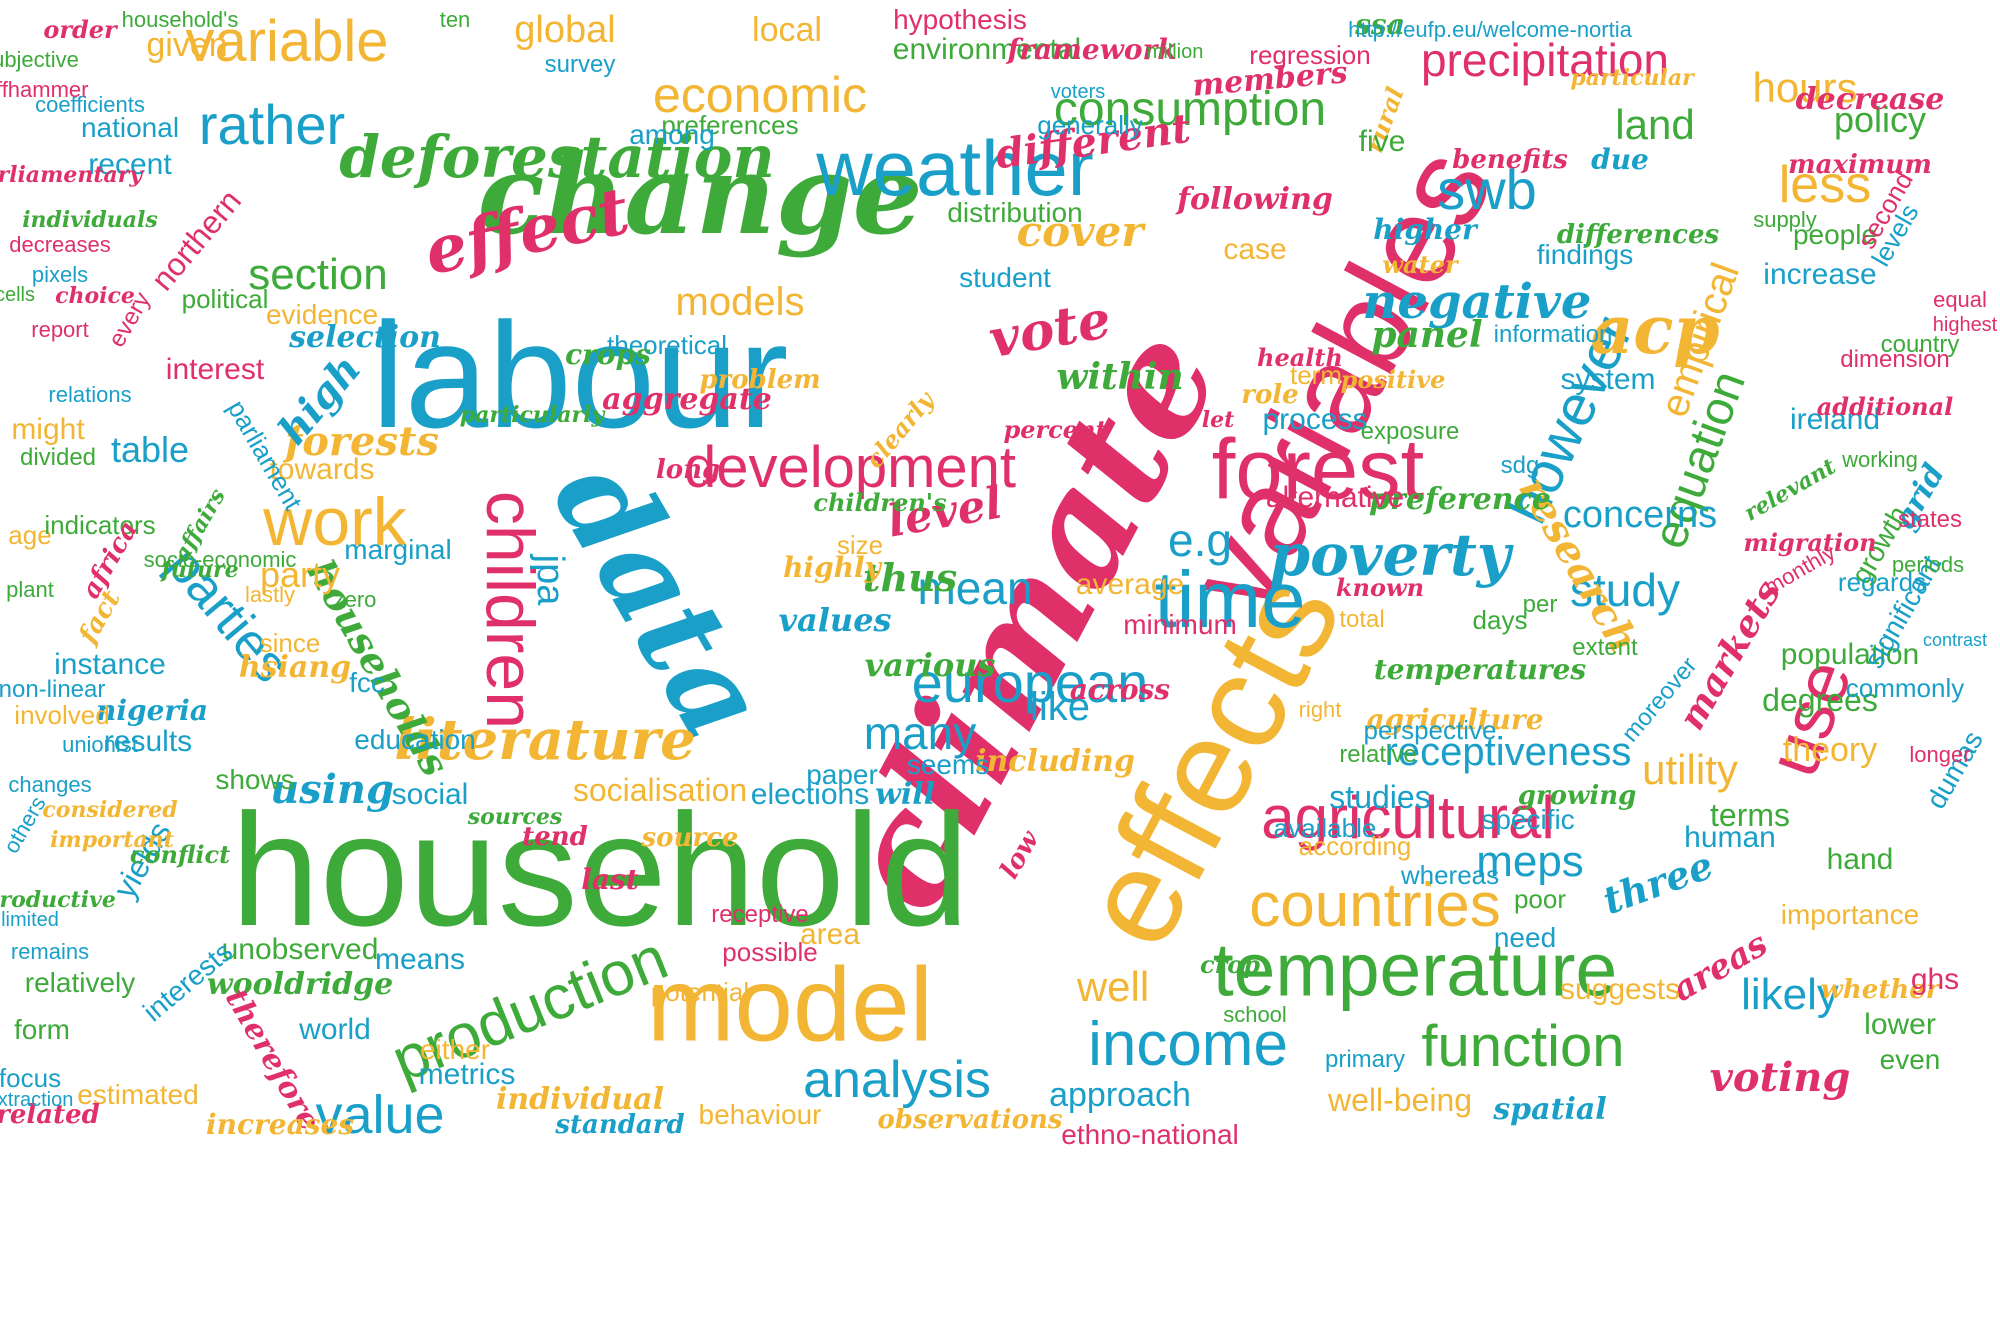  I want to click on cloud-word: paper, so click(842, 774).